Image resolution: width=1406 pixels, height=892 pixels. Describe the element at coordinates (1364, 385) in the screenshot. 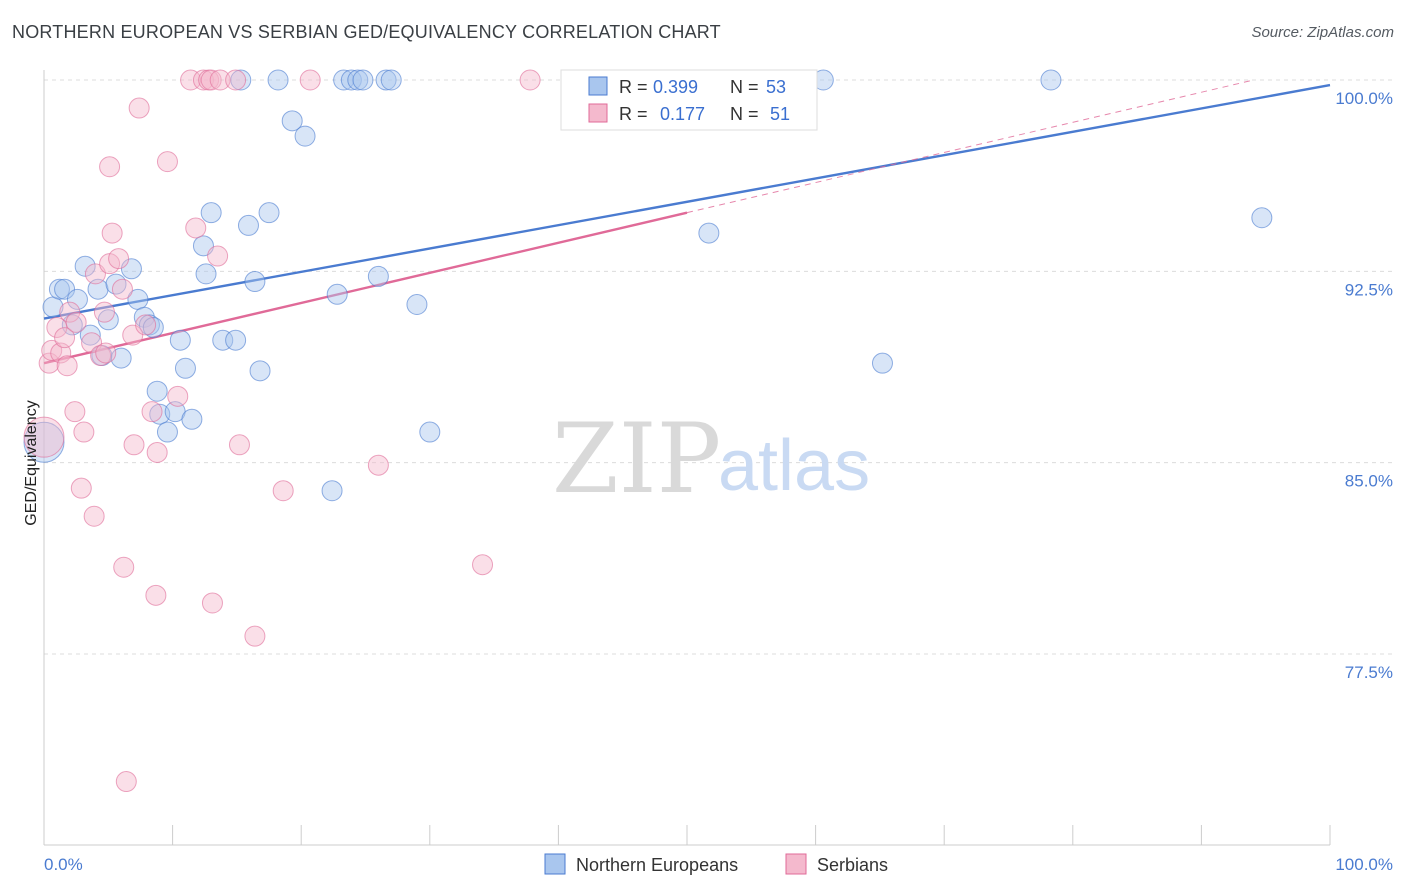

I see `y-tick-labels: 100.0% 92.5% 85.0% 77.5%` at that location.